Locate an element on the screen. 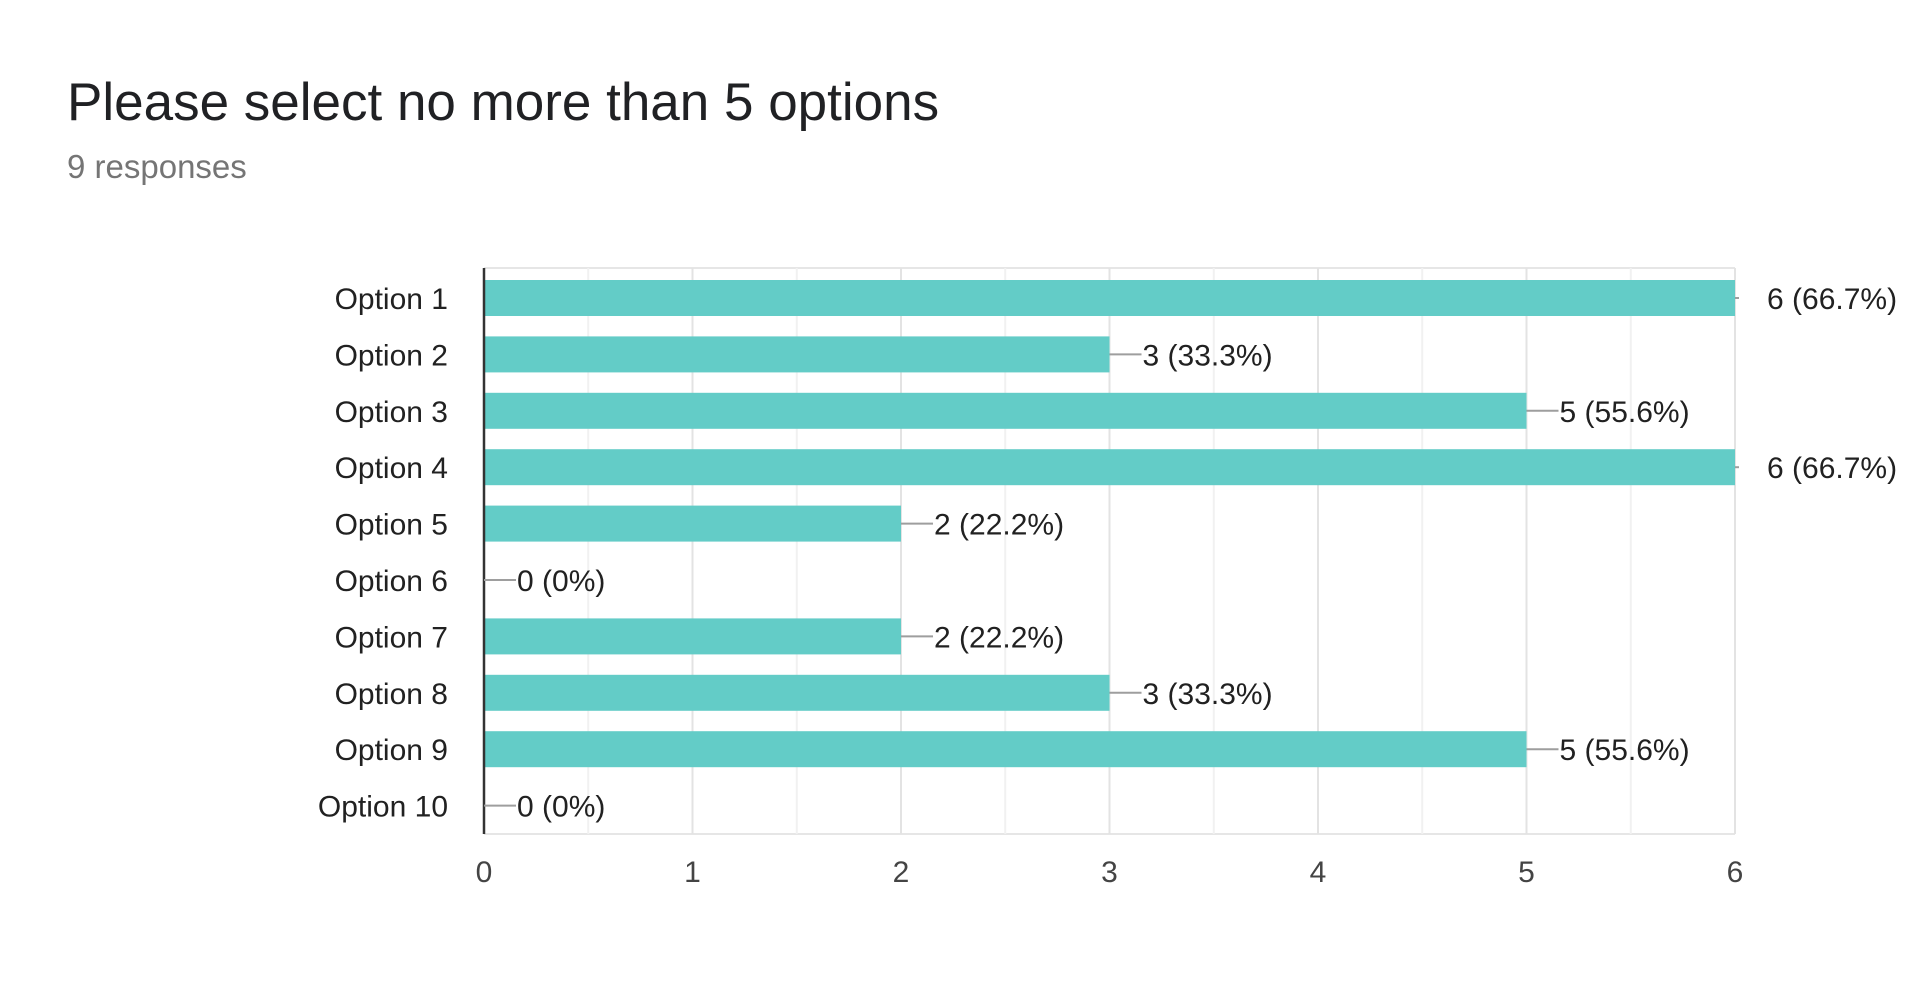 The width and height of the screenshot is (1920, 996). category-label: Option 1 is located at coordinates (391, 299).